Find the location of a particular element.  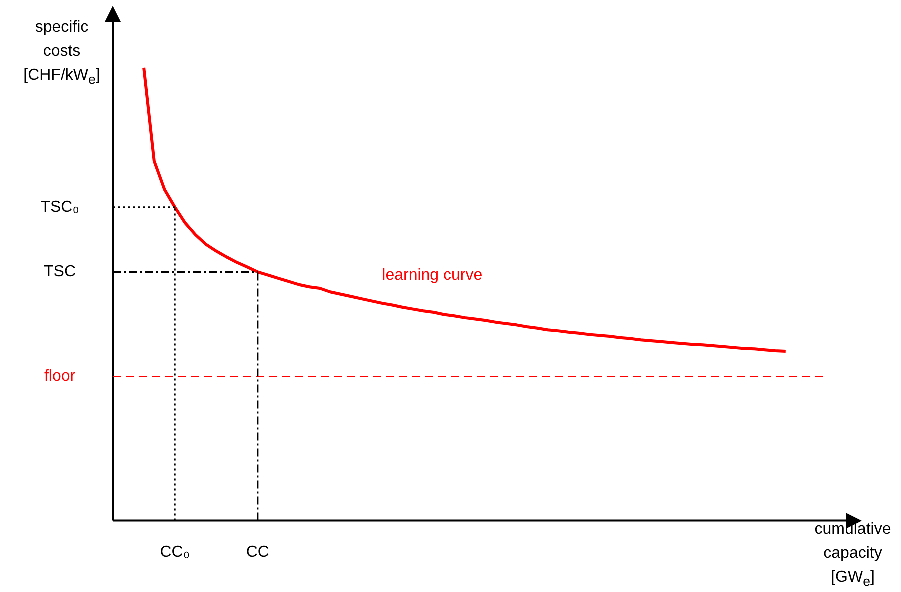

x-tick-label: CC is located at coordinates (258, 552).